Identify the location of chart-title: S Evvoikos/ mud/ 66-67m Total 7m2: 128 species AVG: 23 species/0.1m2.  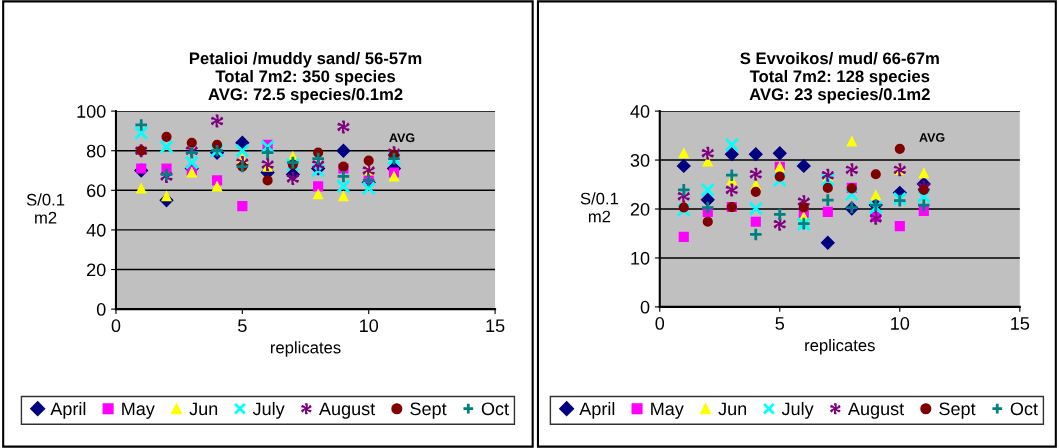
(839, 78).